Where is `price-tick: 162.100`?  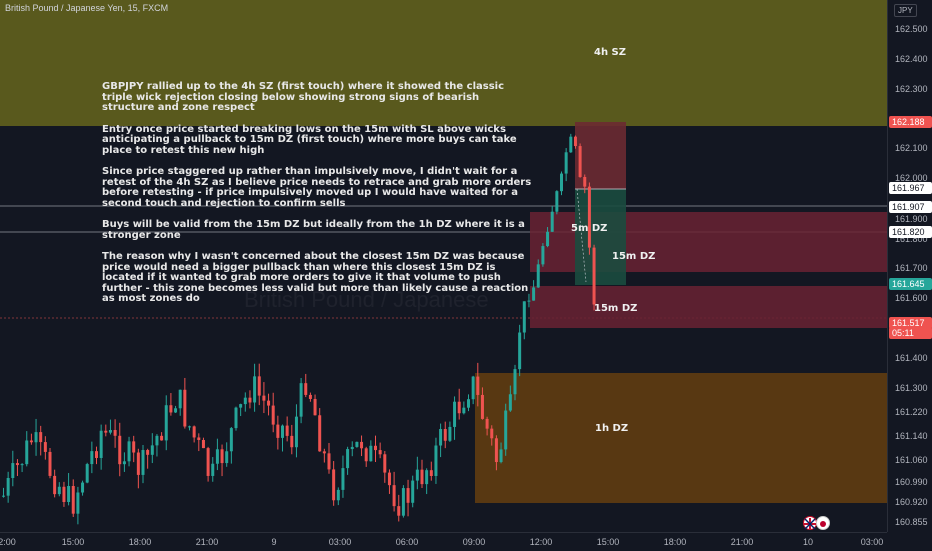 price-tick: 162.100 is located at coordinates (911, 148).